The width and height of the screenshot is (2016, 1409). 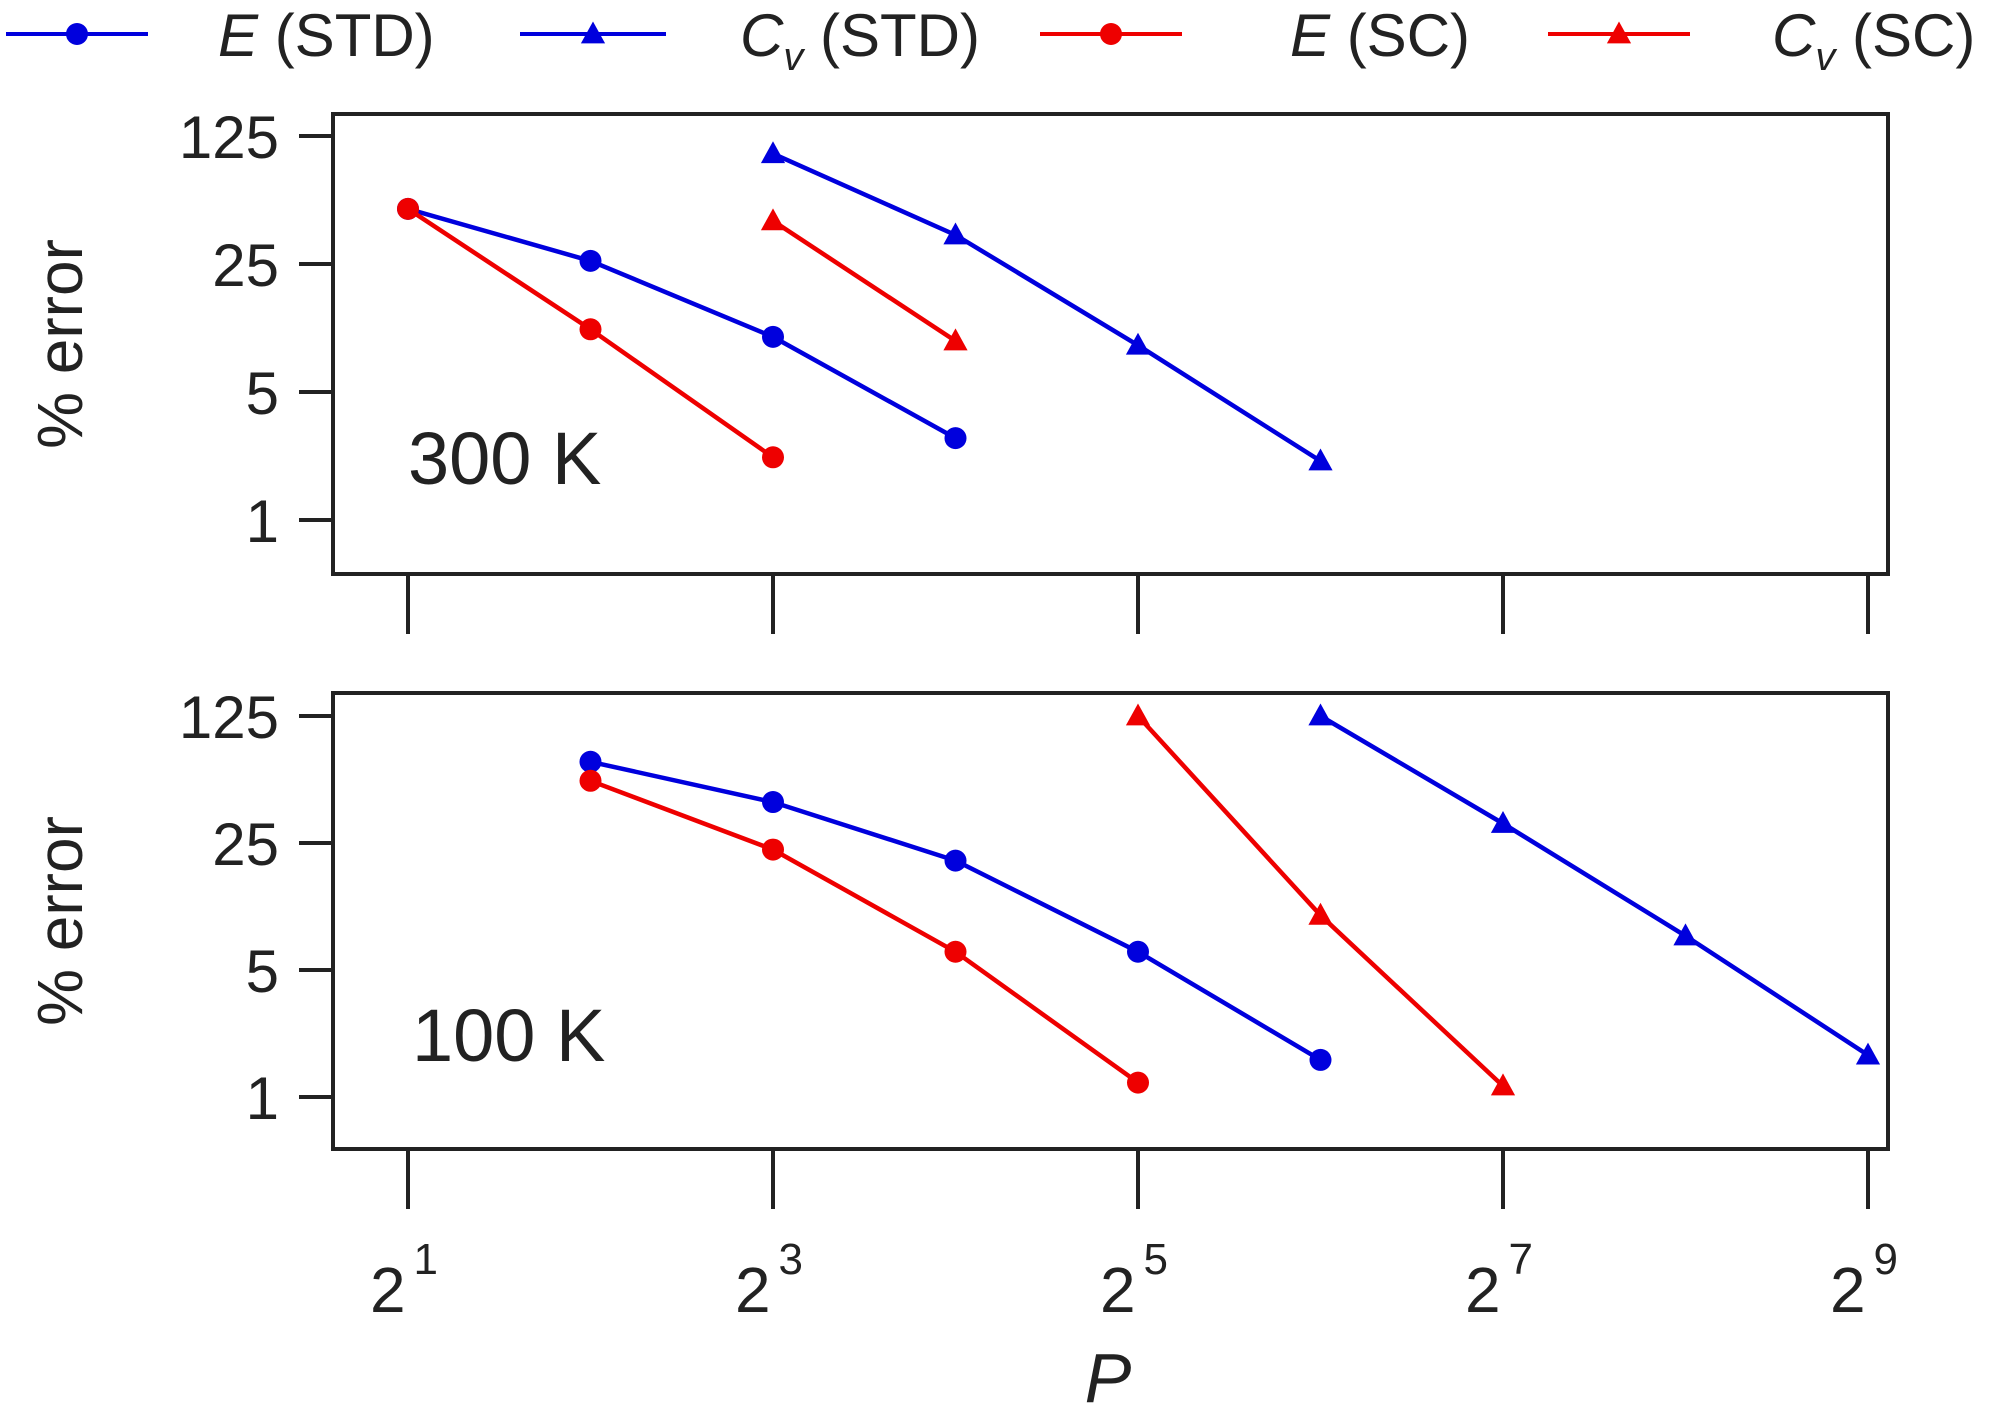 What do you see at coordinates (1400, 35) in the screenshot?
I see `legend-tag-2: (SC)` at bounding box center [1400, 35].